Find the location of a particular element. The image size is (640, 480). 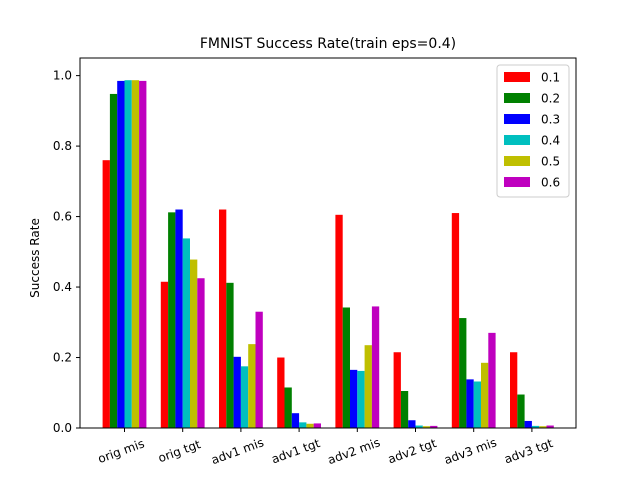

bar-adv2-tgt-series-0.3 is located at coordinates (412, 424).